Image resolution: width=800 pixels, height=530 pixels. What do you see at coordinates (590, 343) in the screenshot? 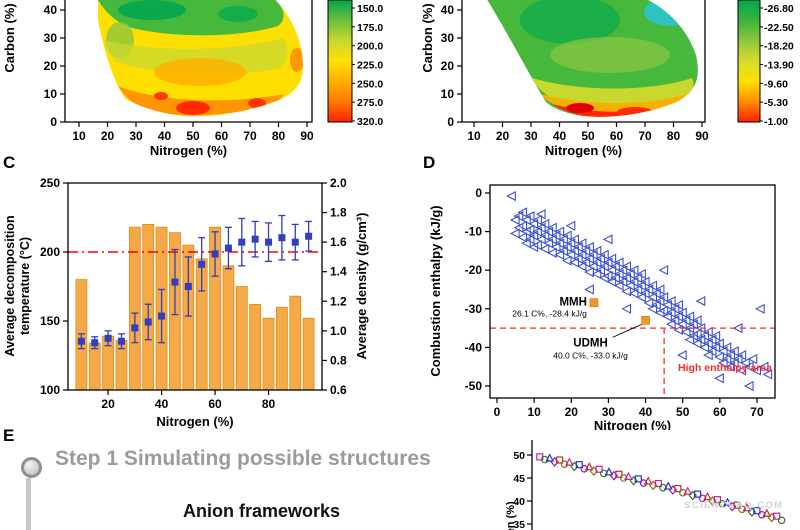
I see `udmh-label: UDMH` at bounding box center [590, 343].